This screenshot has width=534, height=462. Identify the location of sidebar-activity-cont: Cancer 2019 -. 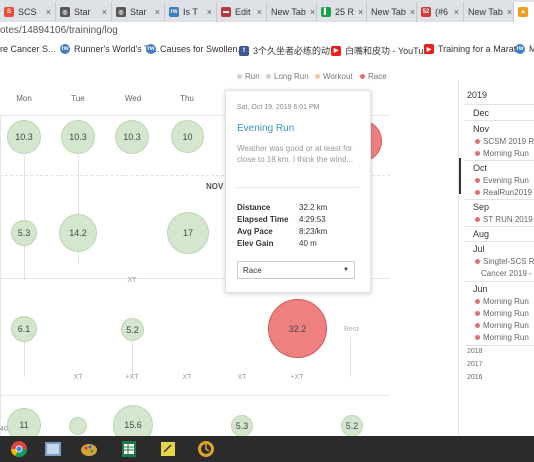
(506, 273).